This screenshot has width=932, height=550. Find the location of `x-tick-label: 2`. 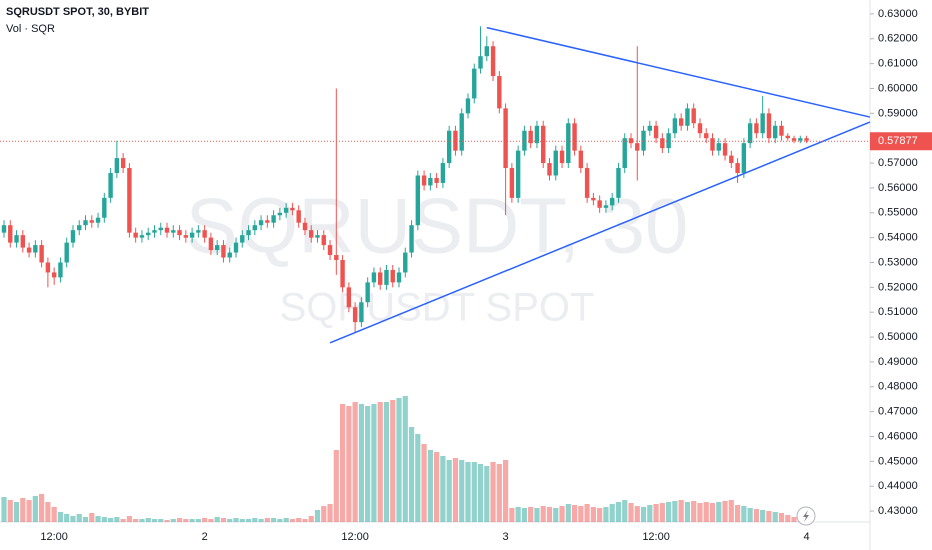

x-tick-label: 2 is located at coordinates (205, 537).